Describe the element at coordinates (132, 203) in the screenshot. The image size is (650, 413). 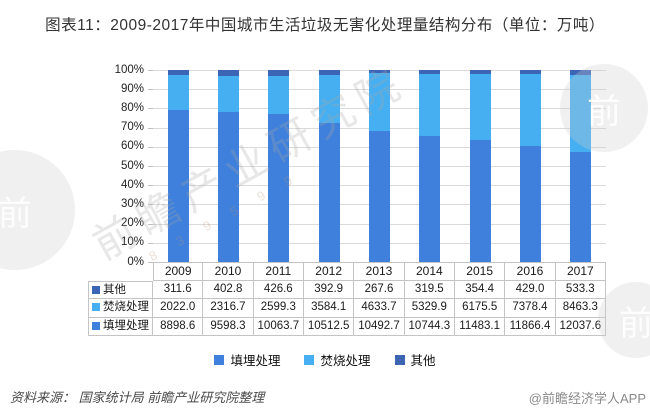
I see `y-axis-label: 30%` at that location.